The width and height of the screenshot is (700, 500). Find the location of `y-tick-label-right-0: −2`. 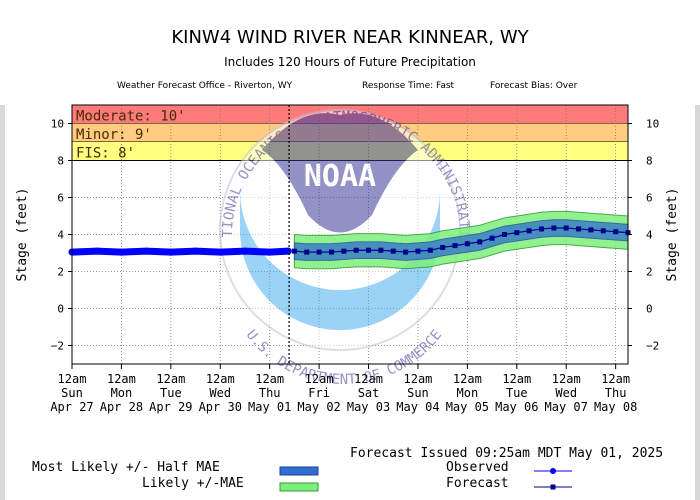

y-tick-label-right-0: −2 is located at coordinates (652, 346).